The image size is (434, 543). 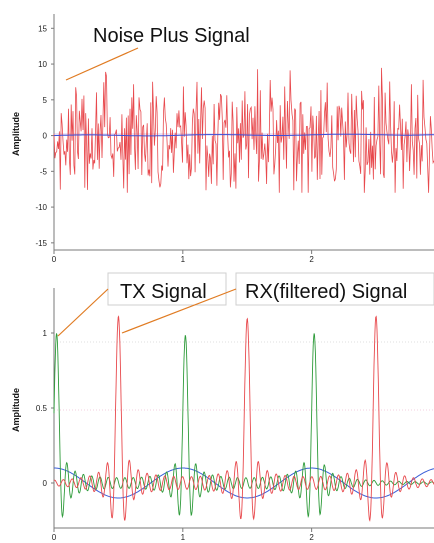 What do you see at coordinates (42, 408) in the screenshot?
I see `y-tick-label: 0.5` at bounding box center [42, 408].